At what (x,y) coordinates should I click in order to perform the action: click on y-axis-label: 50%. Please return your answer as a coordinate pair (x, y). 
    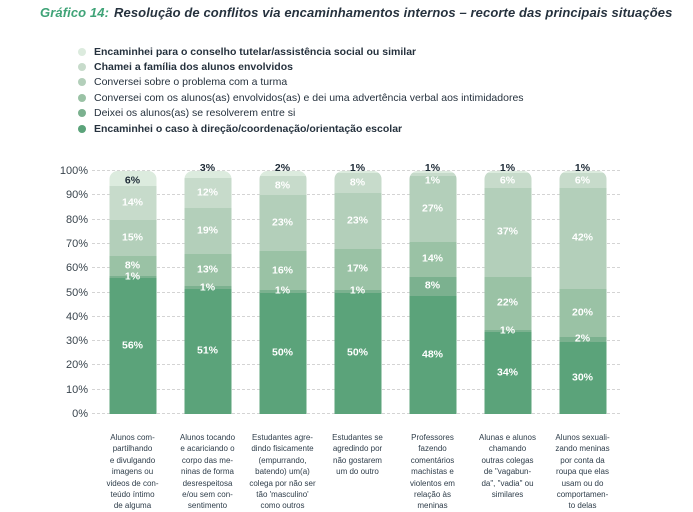
    Looking at the image, I should click on (76, 292).